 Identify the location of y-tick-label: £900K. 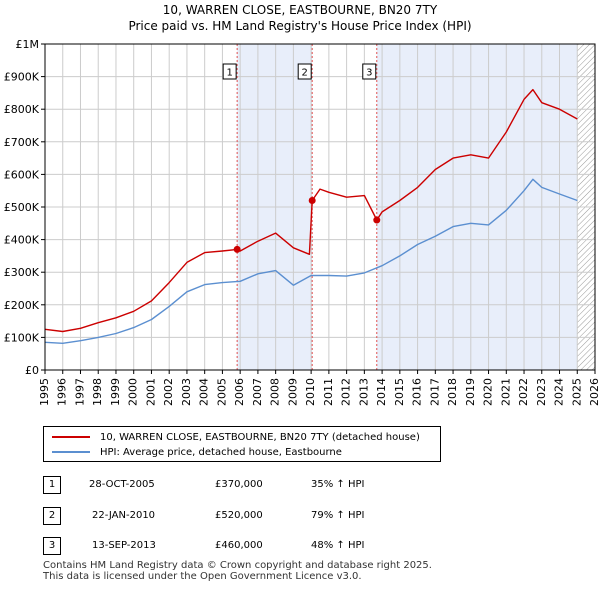
(22, 77).